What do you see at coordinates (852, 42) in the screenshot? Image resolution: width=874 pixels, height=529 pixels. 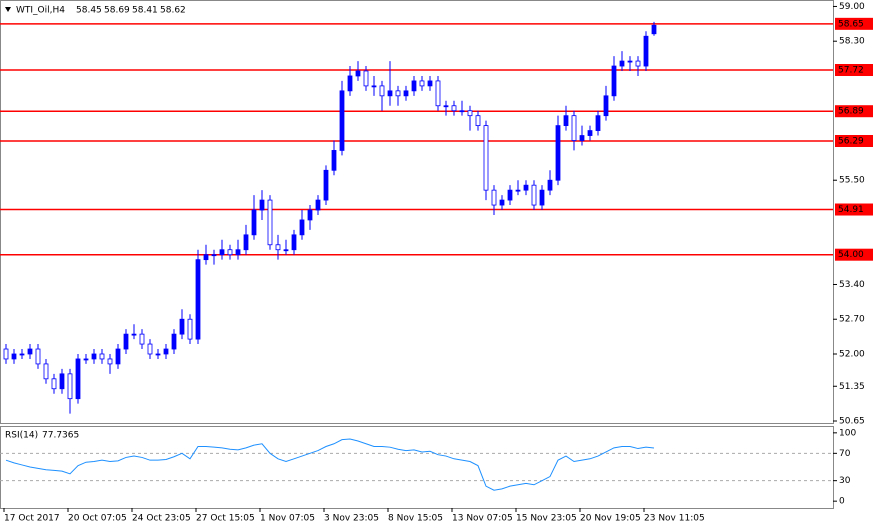 I see `y-tick-label: 58.30` at bounding box center [852, 42].